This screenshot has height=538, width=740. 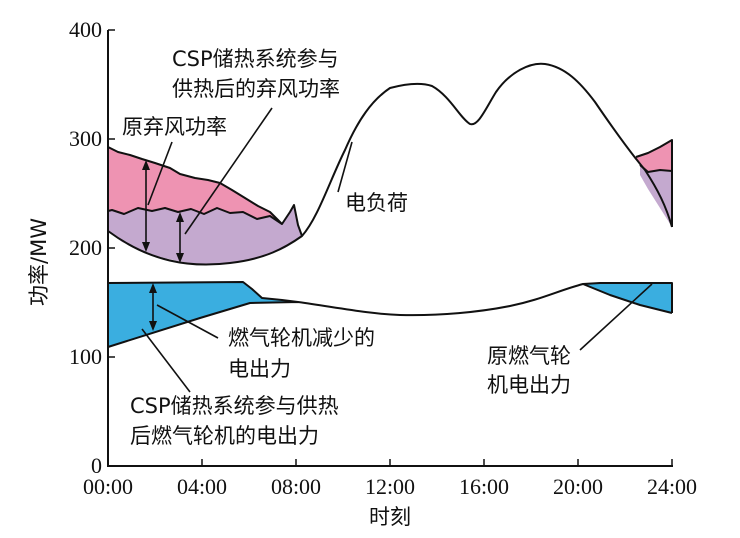 I want to click on leader-csp-gas, so click(x=166, y=360).